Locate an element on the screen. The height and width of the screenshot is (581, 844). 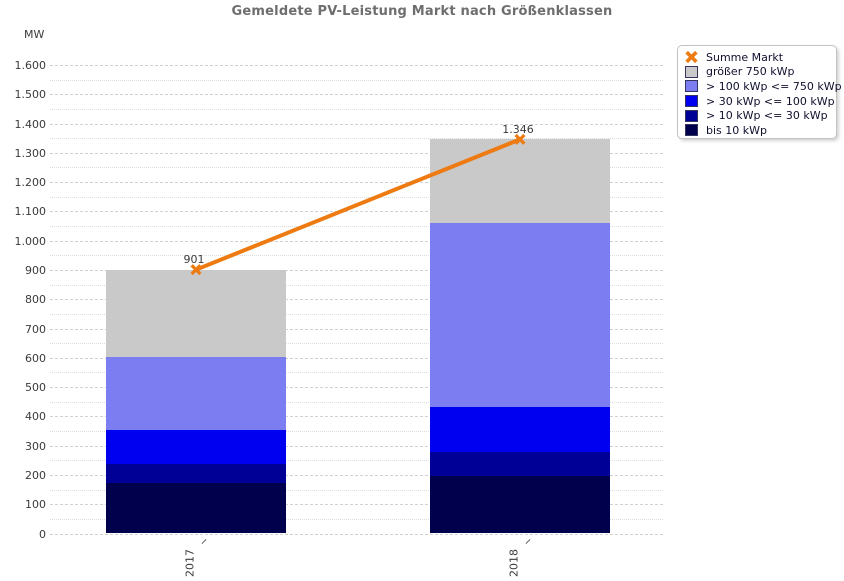
y-axis-tick-label: 1.100 is located at coordinates (30, 212).